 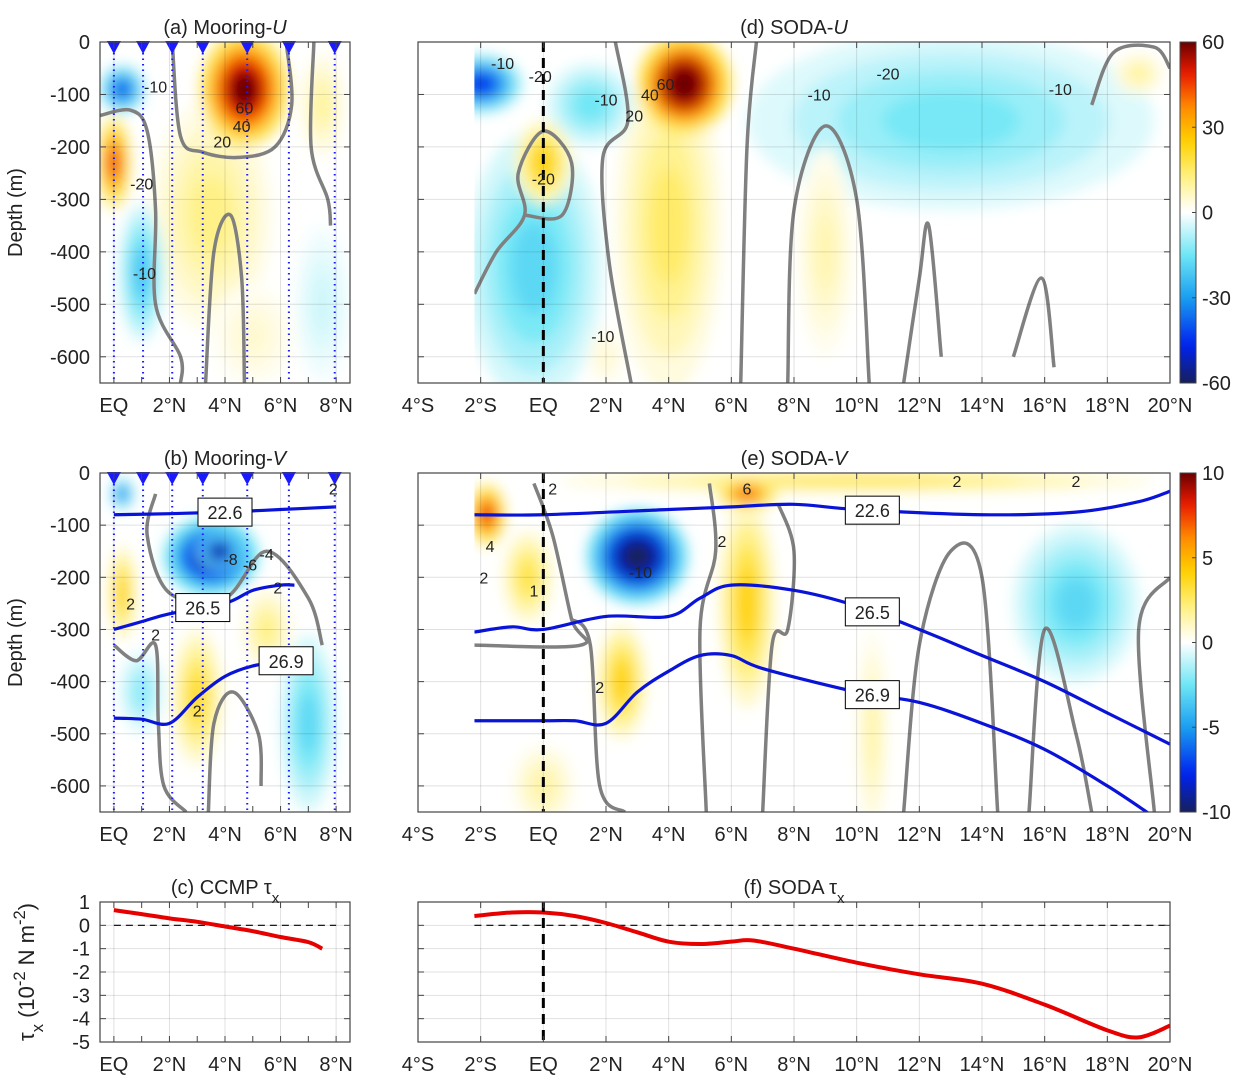 I want to click on label-part: ), so click(x=26, y=906).